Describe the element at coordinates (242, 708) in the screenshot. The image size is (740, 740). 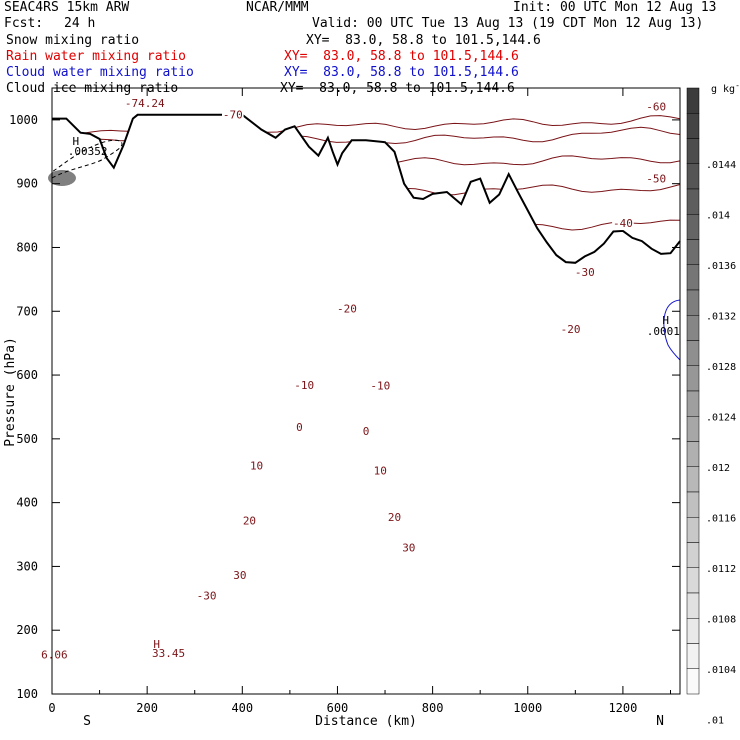
I see `x-tick-label: 400` at that location.